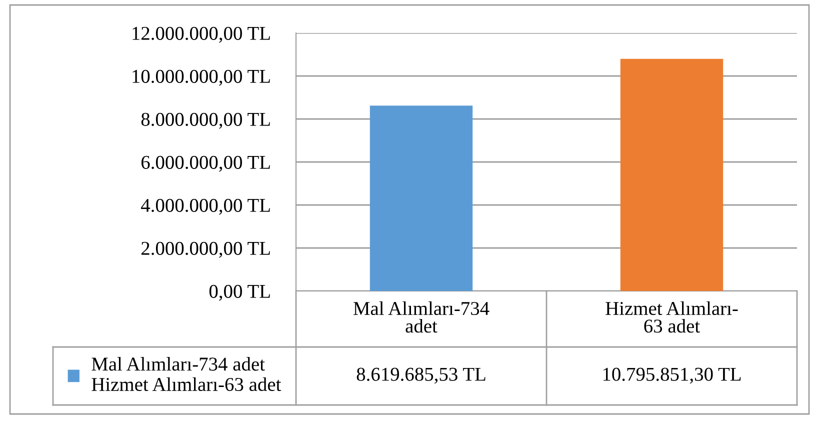 This screenshot has height=421, width=817. Describe the element at coordinates (205, 250) in the screenshot. I see `y-tick-label: 2.000.000,00 TL` at that location.